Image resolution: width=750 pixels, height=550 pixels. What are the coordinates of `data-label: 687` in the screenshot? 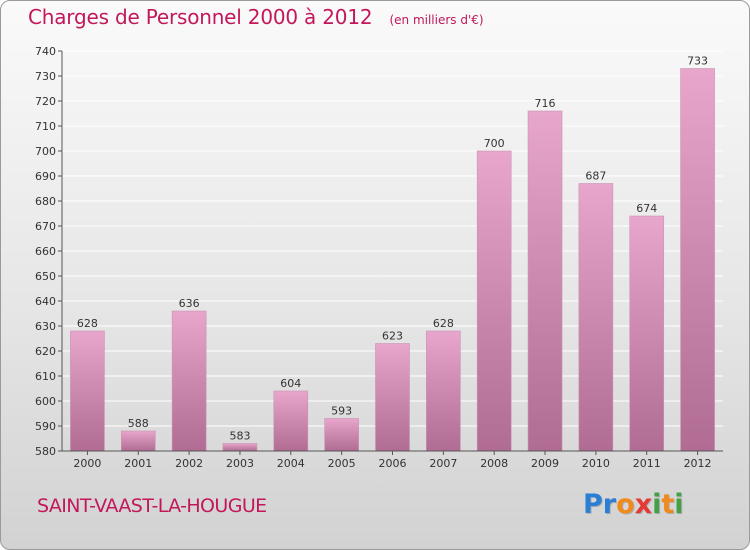 It's located at (595, 176).